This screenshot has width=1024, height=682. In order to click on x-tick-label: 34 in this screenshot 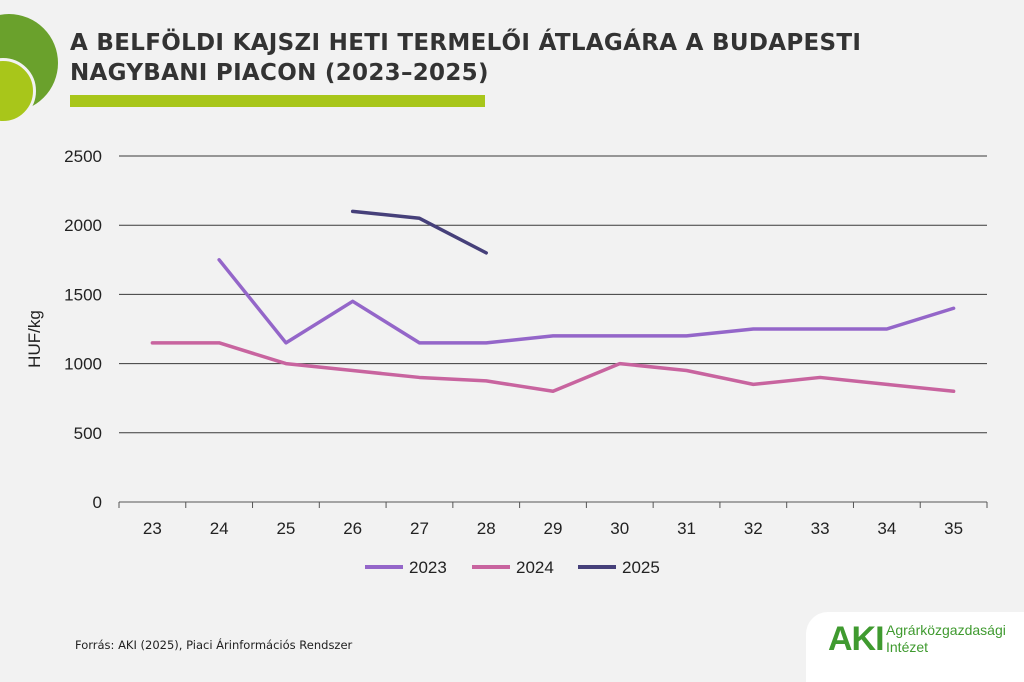, I will do `click(886, 528)`.